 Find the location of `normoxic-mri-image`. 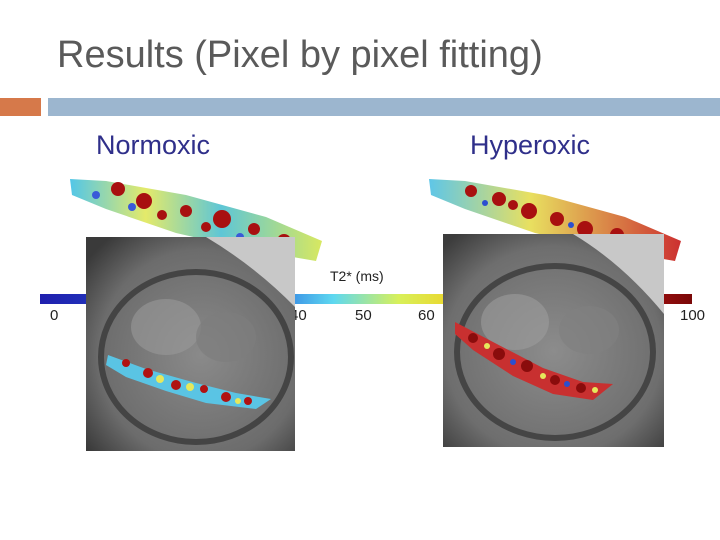

normoxic-mri-image is located at coordinates (190, 344).